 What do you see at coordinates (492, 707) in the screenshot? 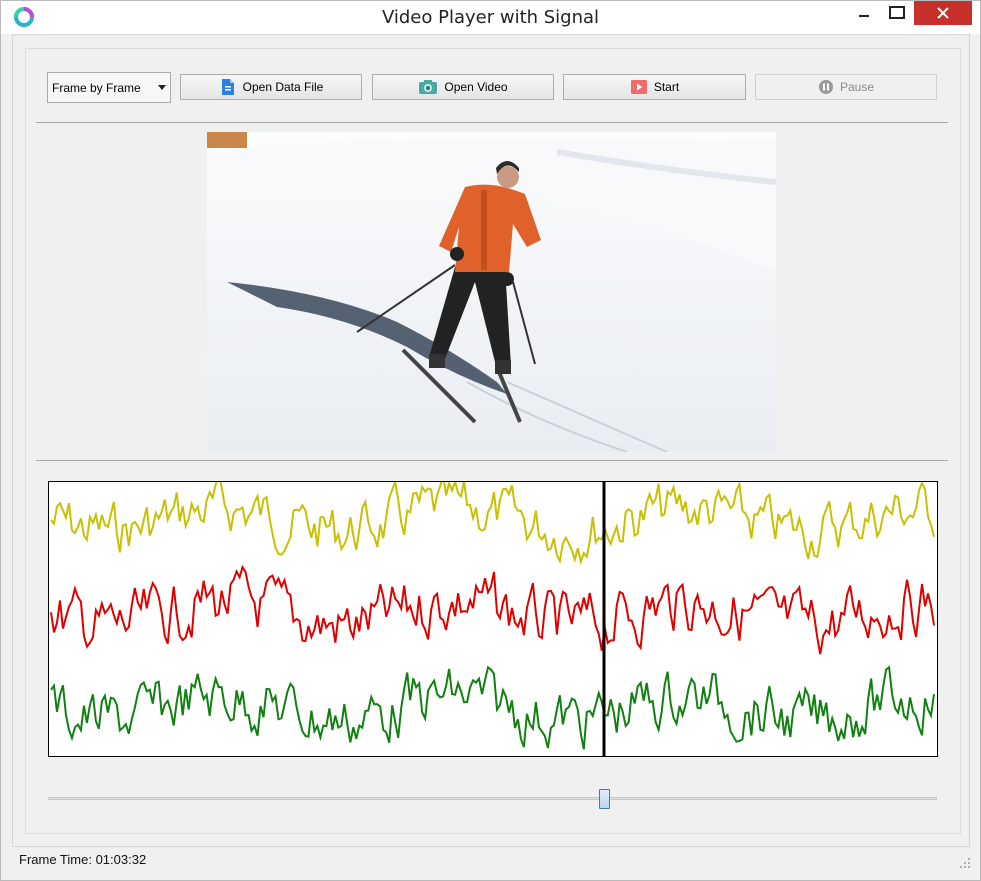
I see `signal-series-3-line` at bounding box center [492, 707].